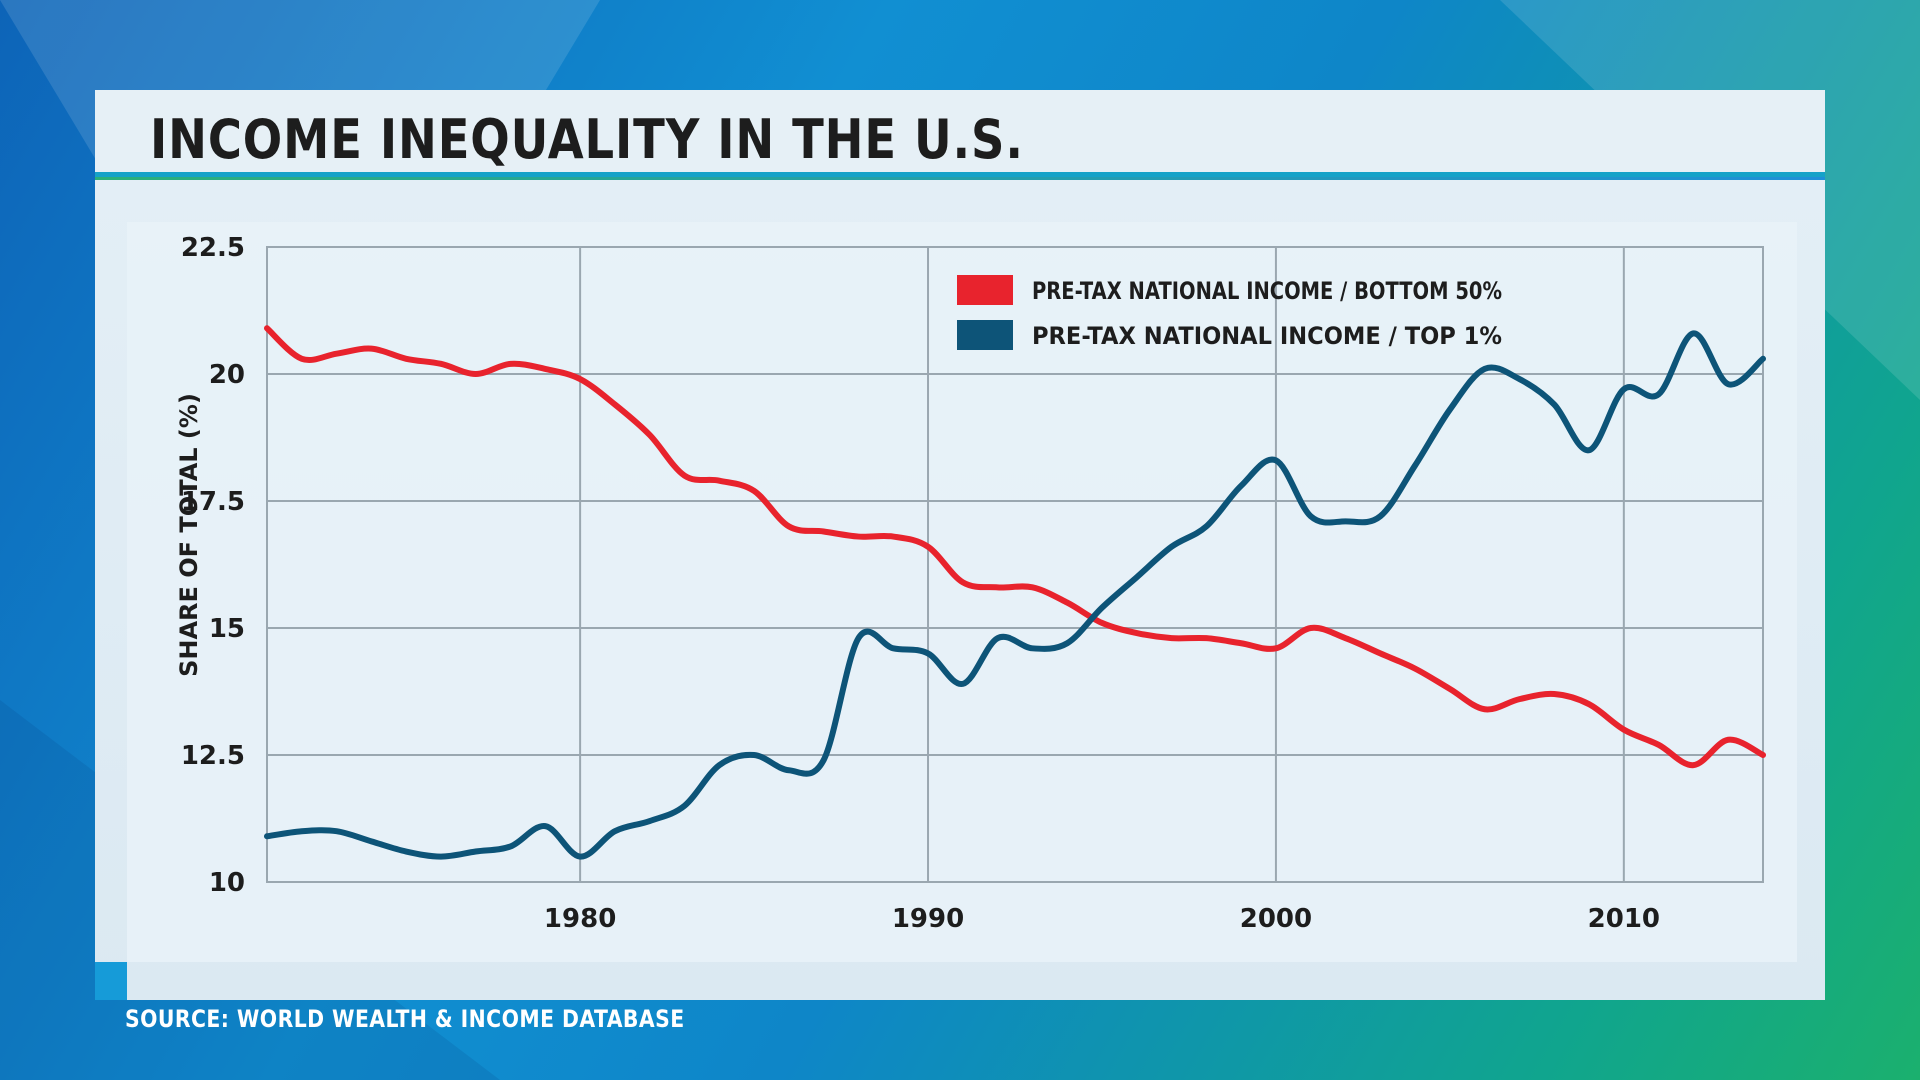 The width and height of the screenshot is (1920, 1080). I want to click on y-tick-label: 12.5, so click(213, 756).